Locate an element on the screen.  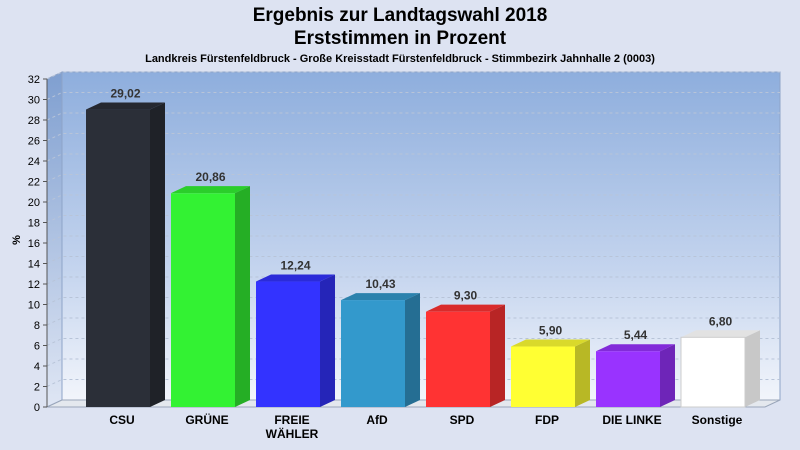
x-tick-label-line: FDP is located at coordinates (547, 420).